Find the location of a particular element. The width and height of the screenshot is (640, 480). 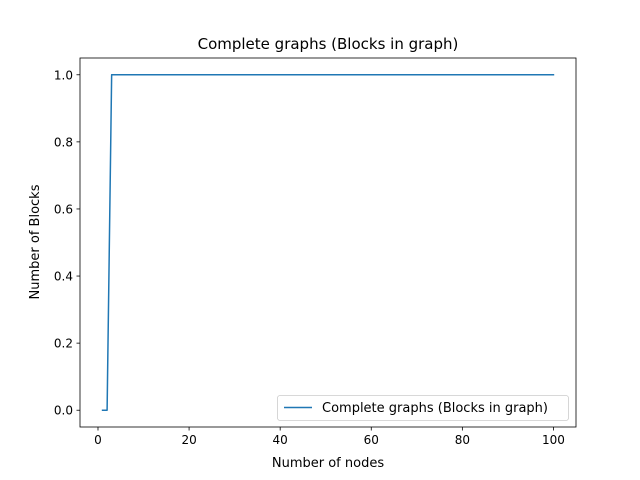

legend-label: Complete graphs (Blocks in graph) is located at coordinates (435, 408).